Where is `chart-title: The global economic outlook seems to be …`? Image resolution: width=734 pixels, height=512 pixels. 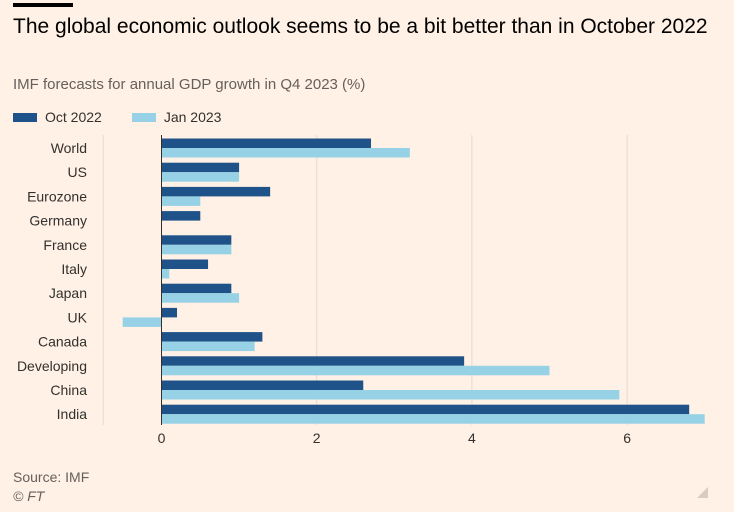 chart-title: The global economic outlook seems to be … is located at coordinates (360, 26).